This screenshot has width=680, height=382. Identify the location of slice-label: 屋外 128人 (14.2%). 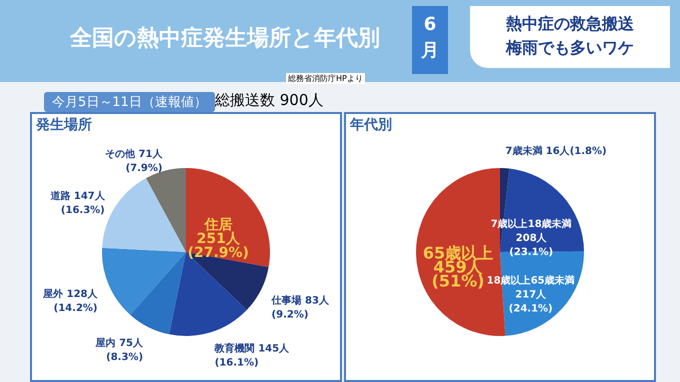
(70, 301).